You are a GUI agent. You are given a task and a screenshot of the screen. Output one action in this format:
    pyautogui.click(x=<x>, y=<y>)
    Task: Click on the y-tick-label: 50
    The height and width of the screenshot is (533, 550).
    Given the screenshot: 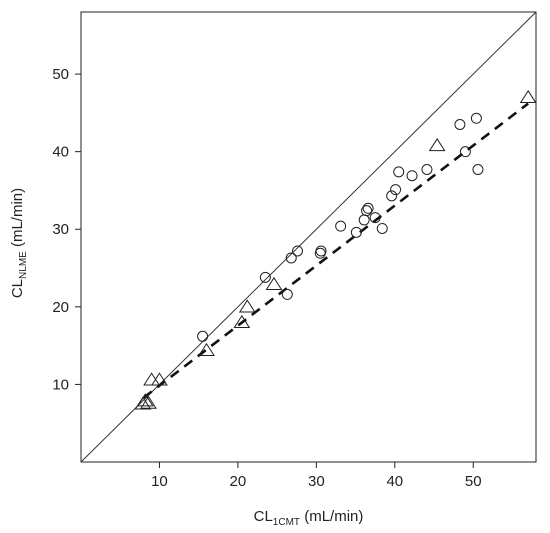 What is the action you would take?
    pyautogui.click(x=60, y=74)
    